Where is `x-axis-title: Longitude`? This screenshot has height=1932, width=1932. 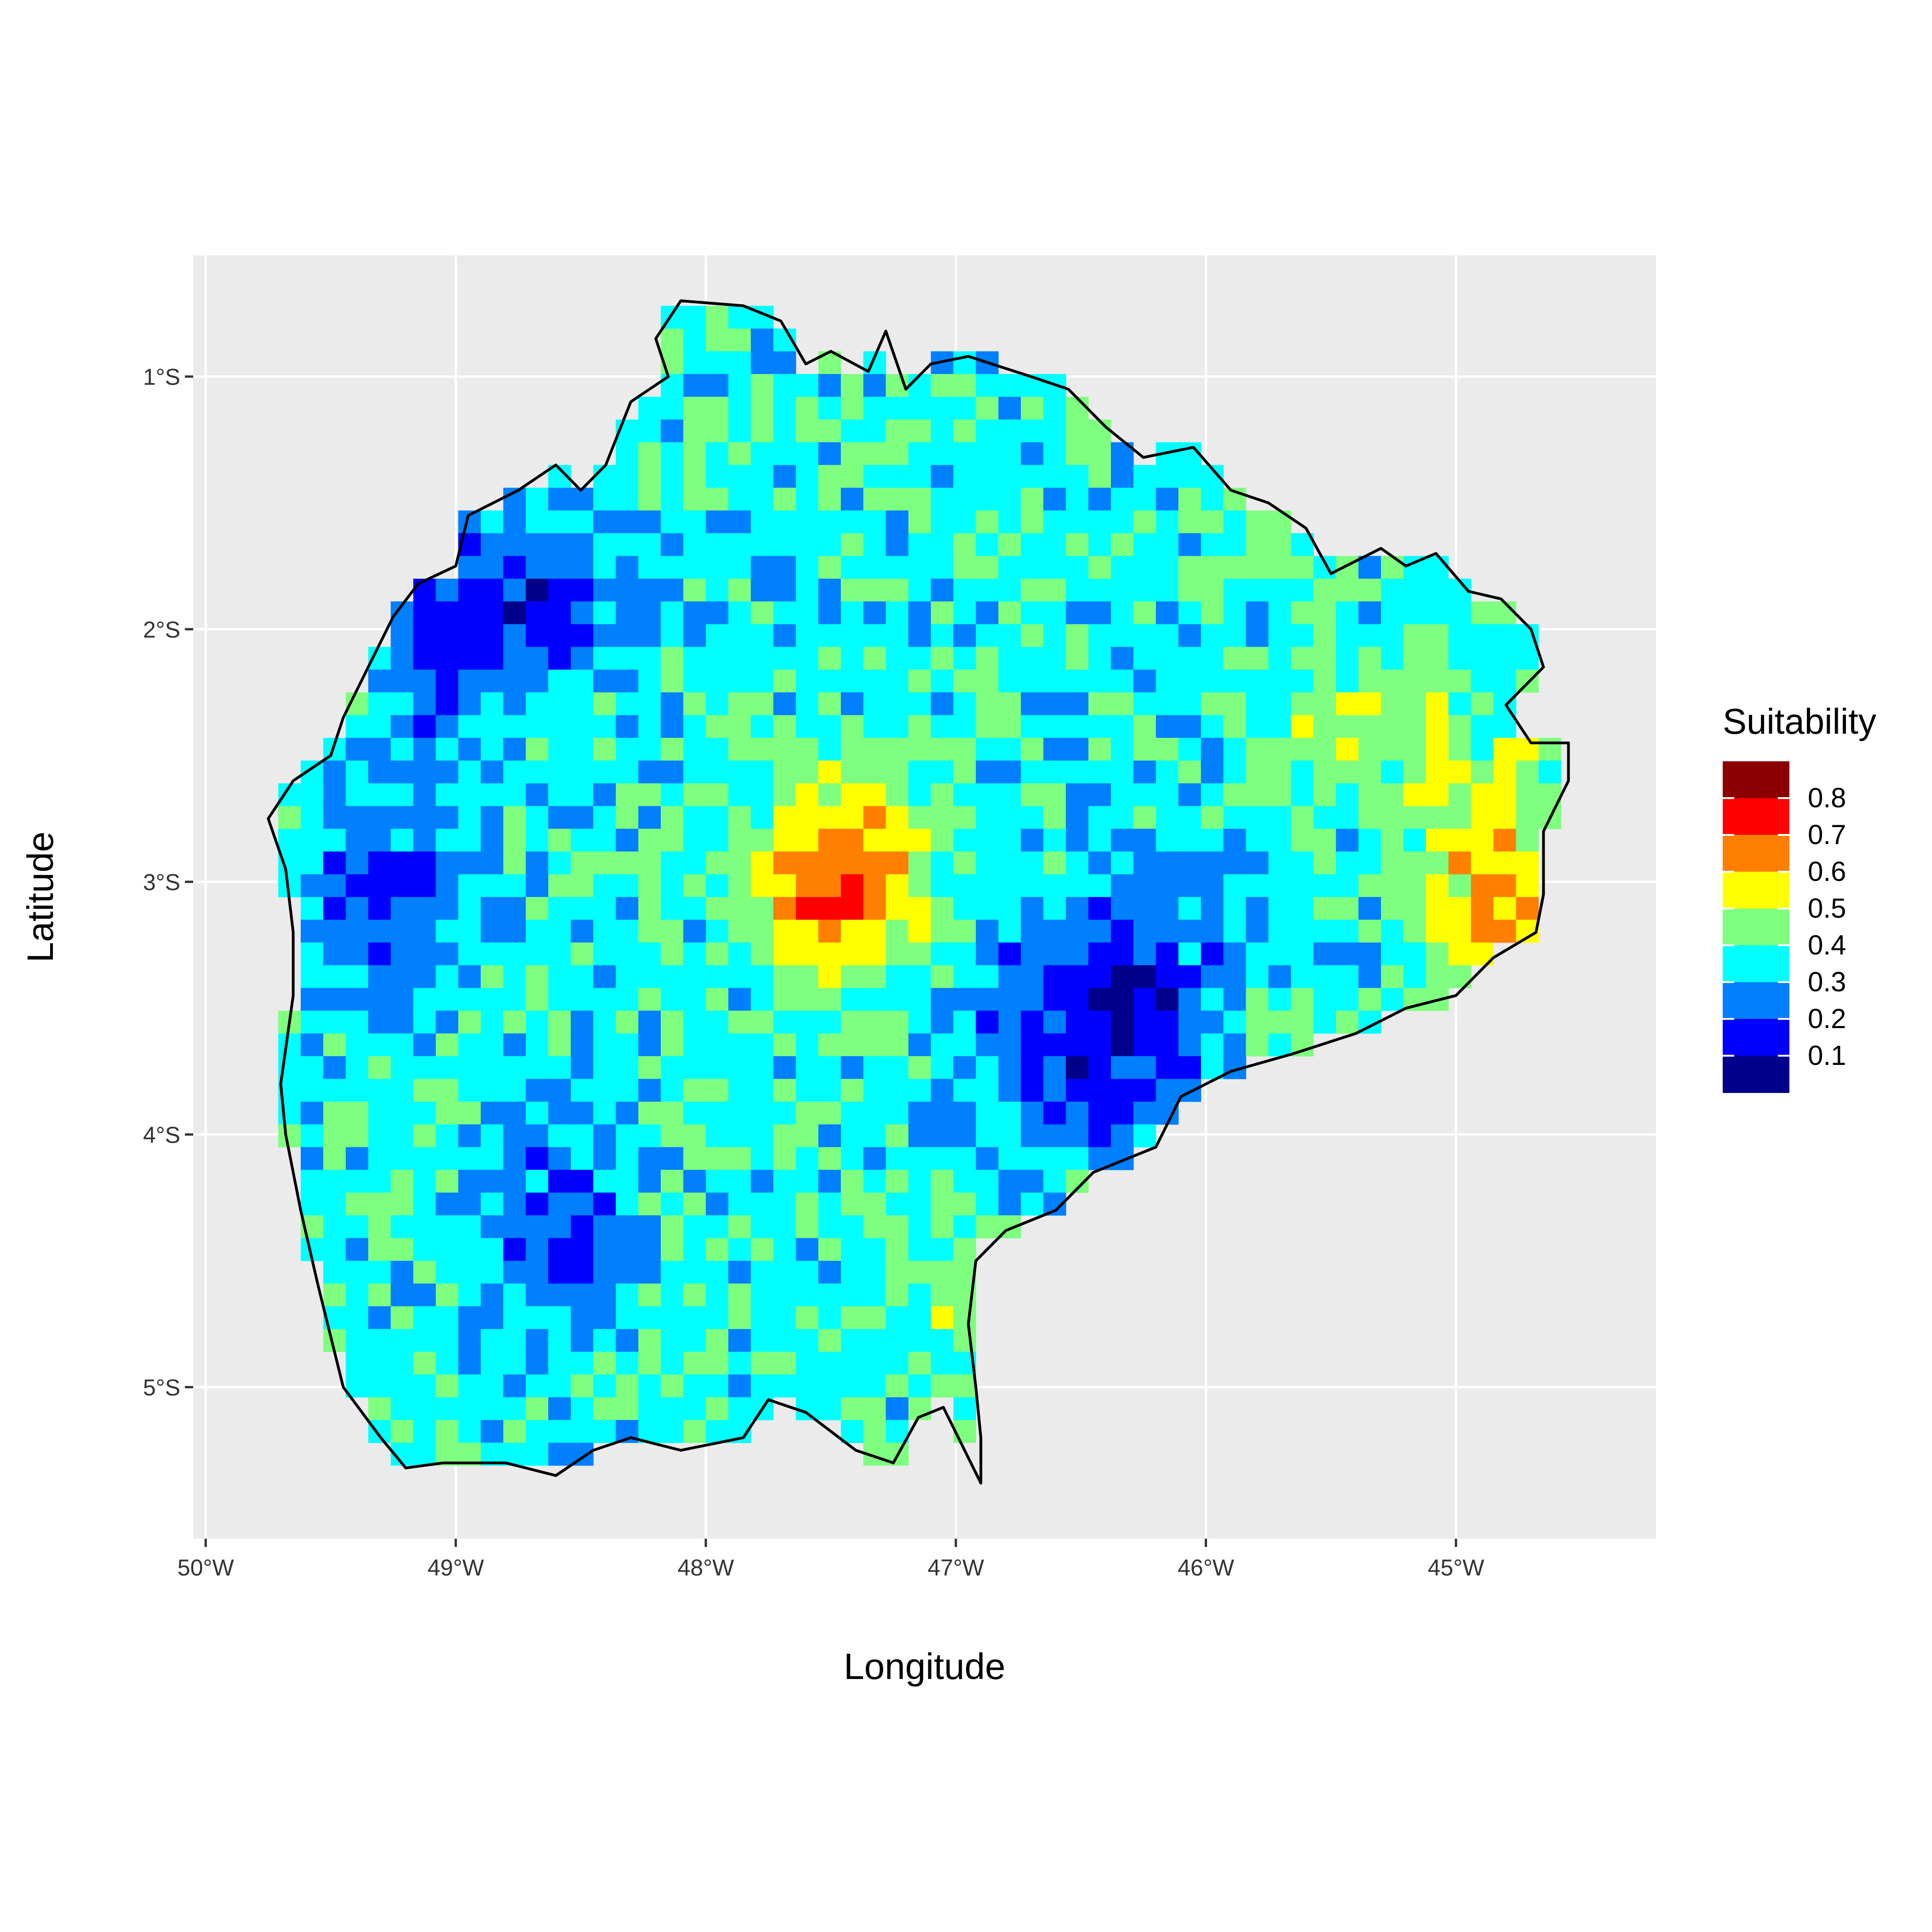 x-axis-title: Longitude is located at coordinates (924, 1666).